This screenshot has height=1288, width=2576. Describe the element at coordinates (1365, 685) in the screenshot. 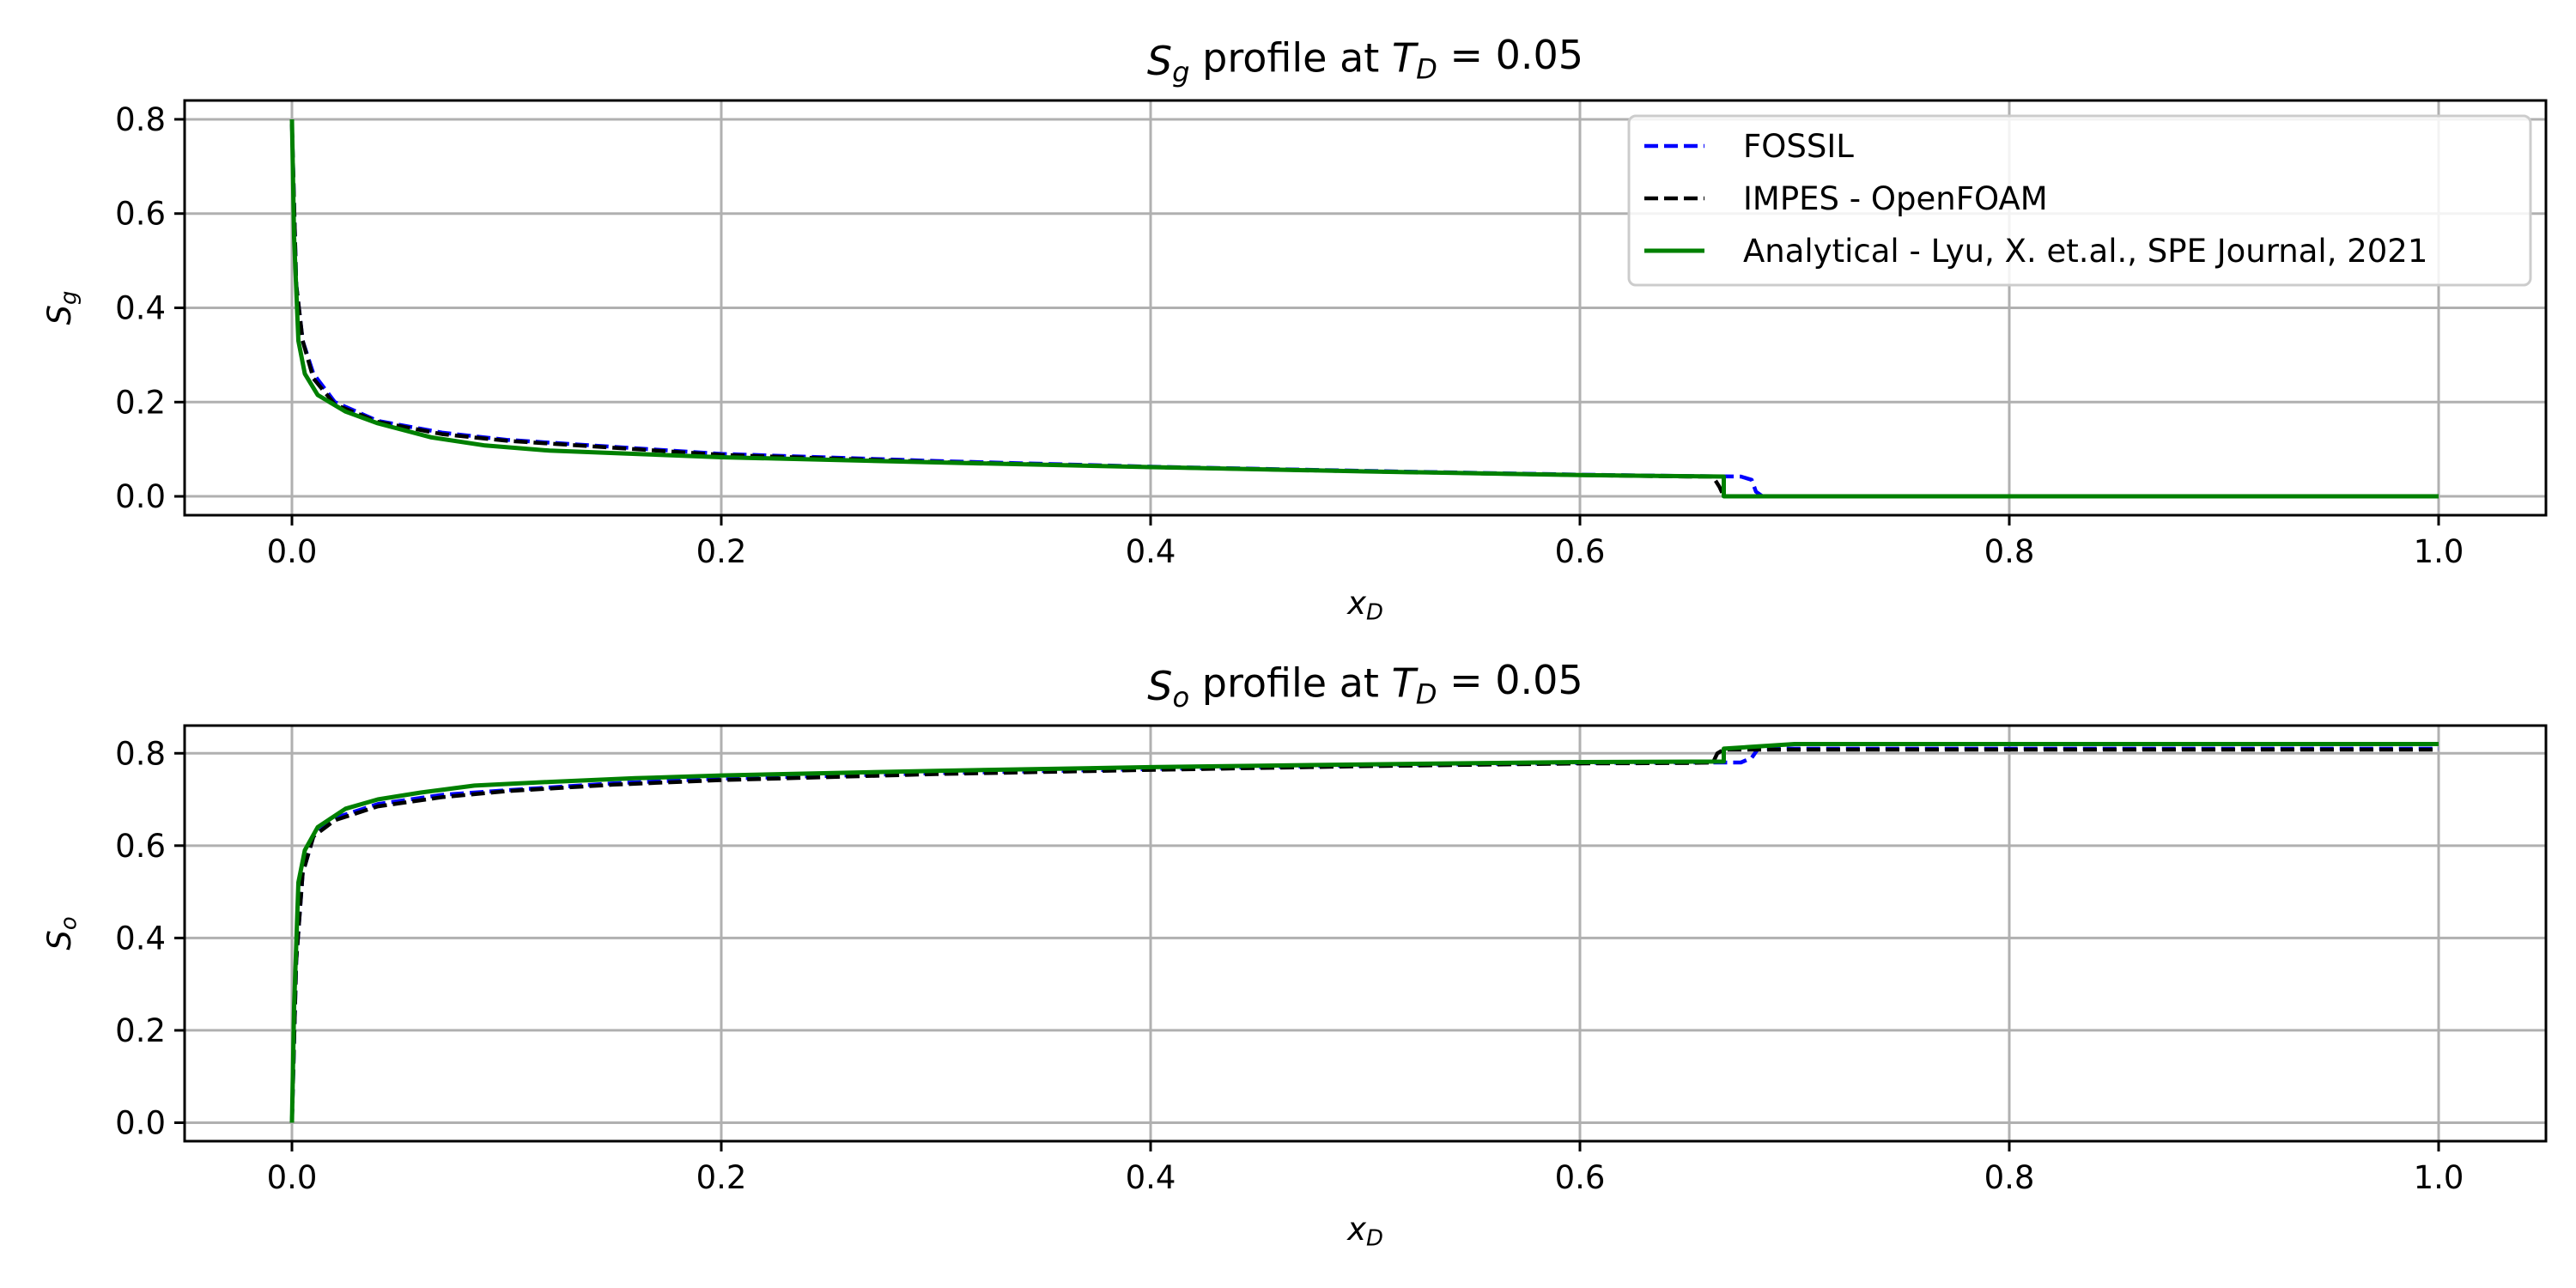

I see `chart-title: So profile at TD = 0.05` at that location.